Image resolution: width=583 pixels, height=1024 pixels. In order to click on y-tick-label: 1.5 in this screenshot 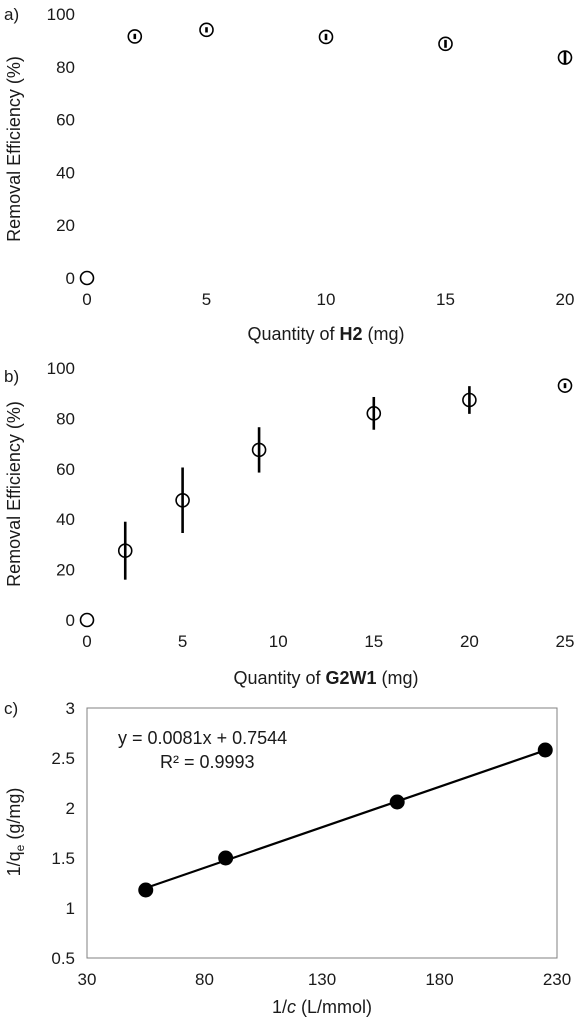, I will do `click(63, 858)`.